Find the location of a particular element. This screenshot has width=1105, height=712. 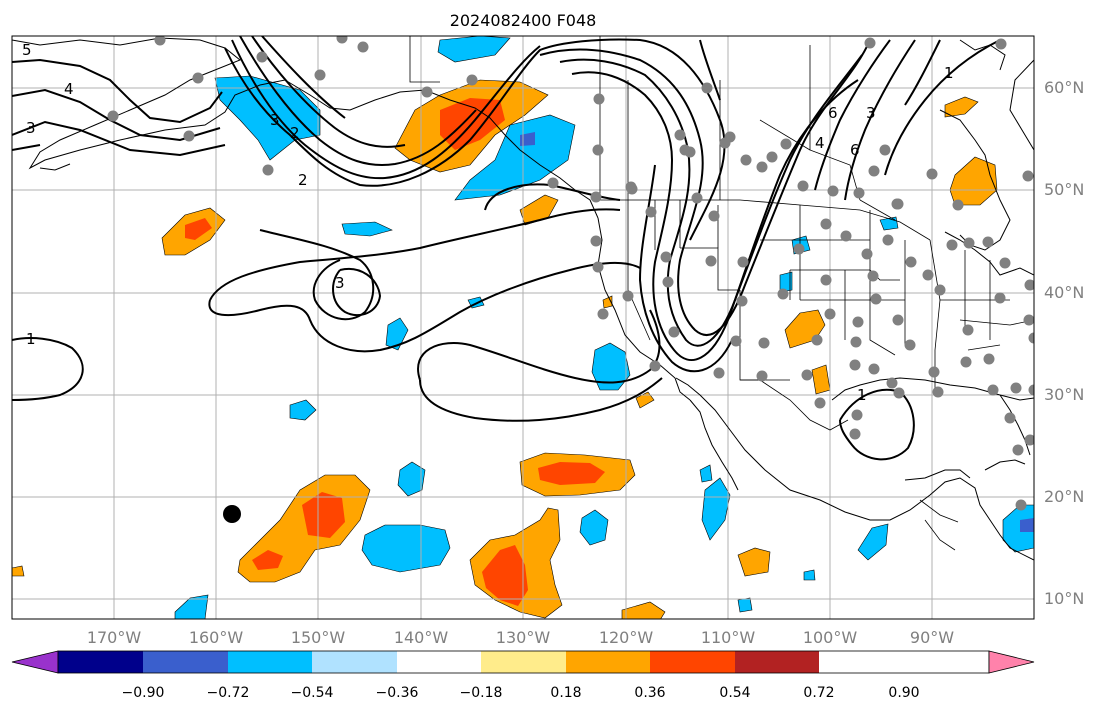

colorbar-tick-label: 0.36 is located at coordinates (649, 693).